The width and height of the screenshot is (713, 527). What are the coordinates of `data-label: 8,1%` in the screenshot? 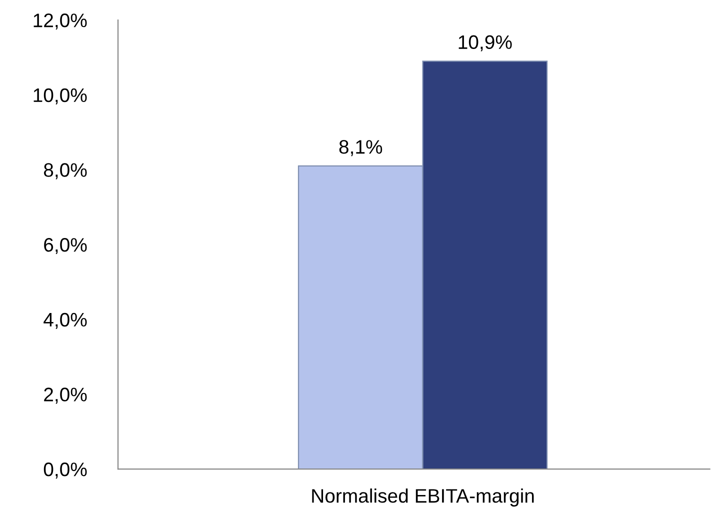 It's located at (360, 148).